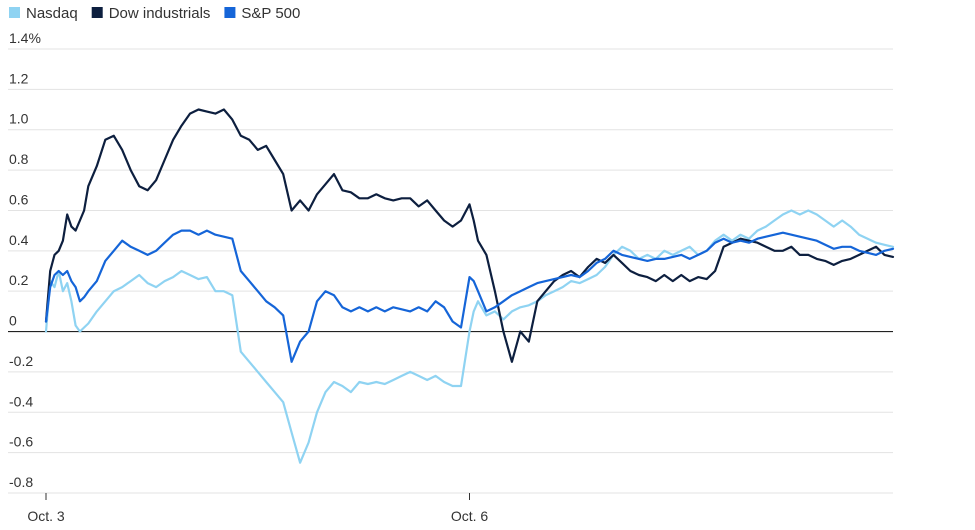 Image resolution: width=975 pixels, height=530 pixels. I want to click on y-tick-label: 1.2, so click(19, 78).